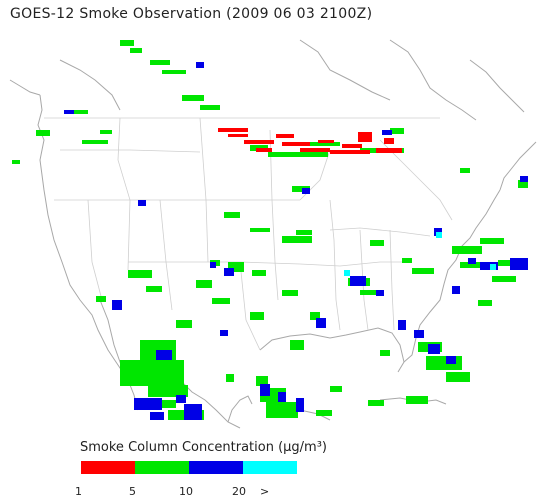 The image size is (540, 504). Describe the element at coordinates (132, 491) in the screenshot. I see `legend-tick-5: 5` at that location.